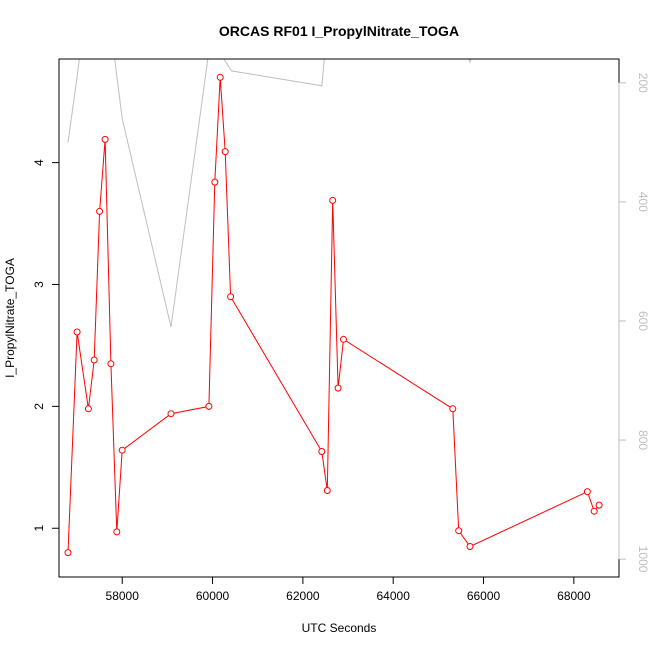  I want to click on y-tick-label: 1, so click(39, 528).